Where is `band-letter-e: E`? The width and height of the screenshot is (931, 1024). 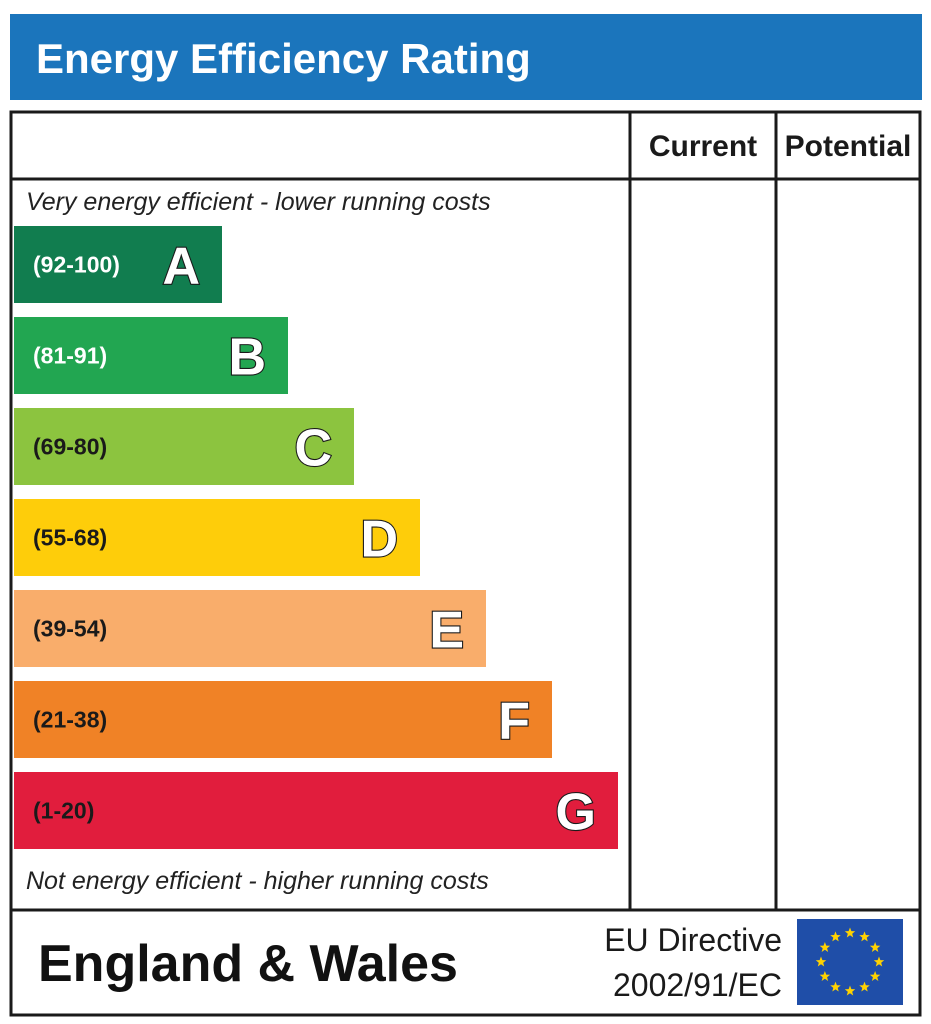
band-letter-e: E is located at coordinates (446, 631).